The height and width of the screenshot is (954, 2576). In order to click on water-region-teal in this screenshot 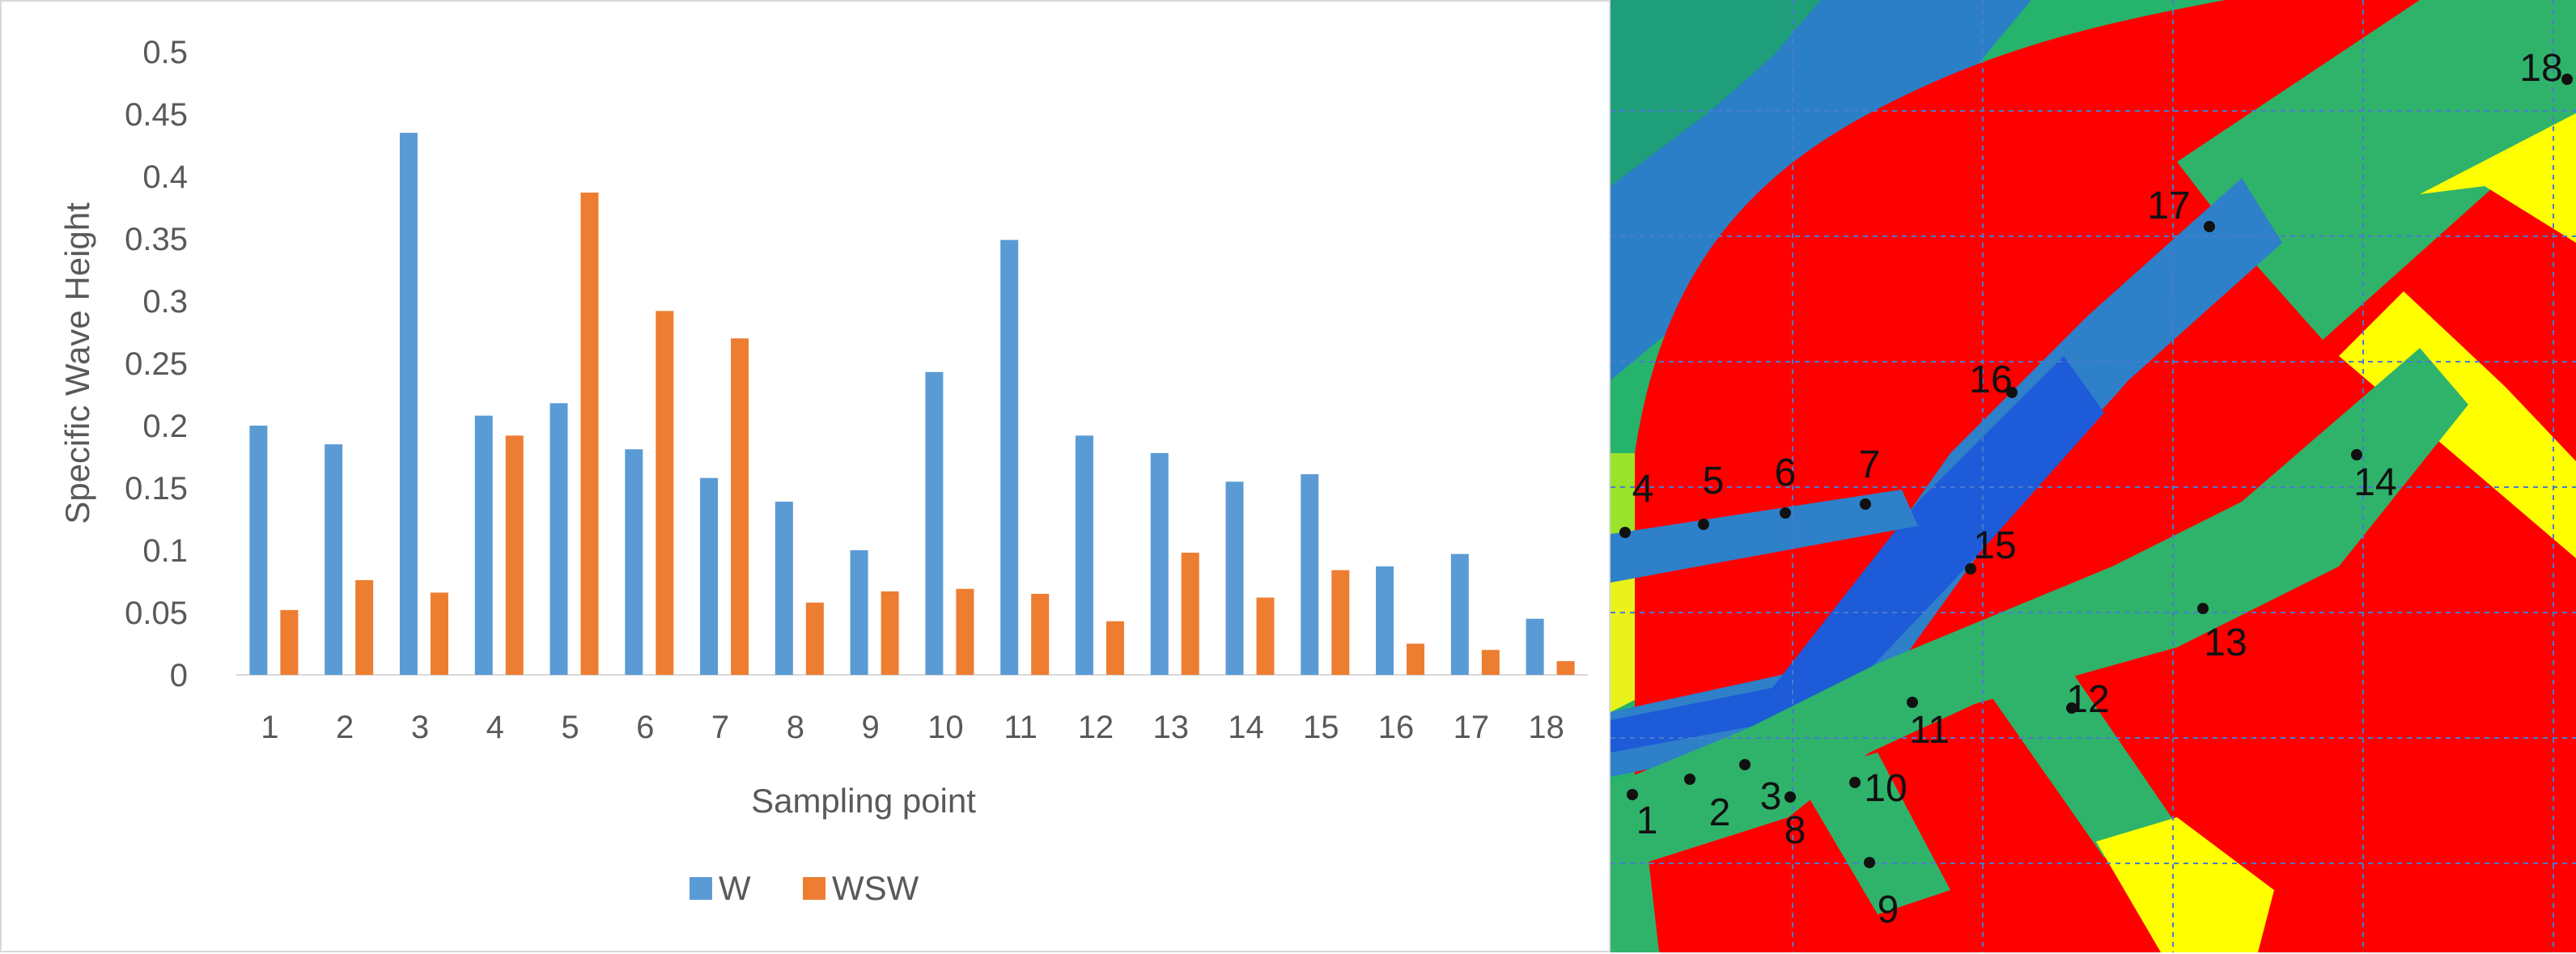, I will do `click(1716, 93)`.